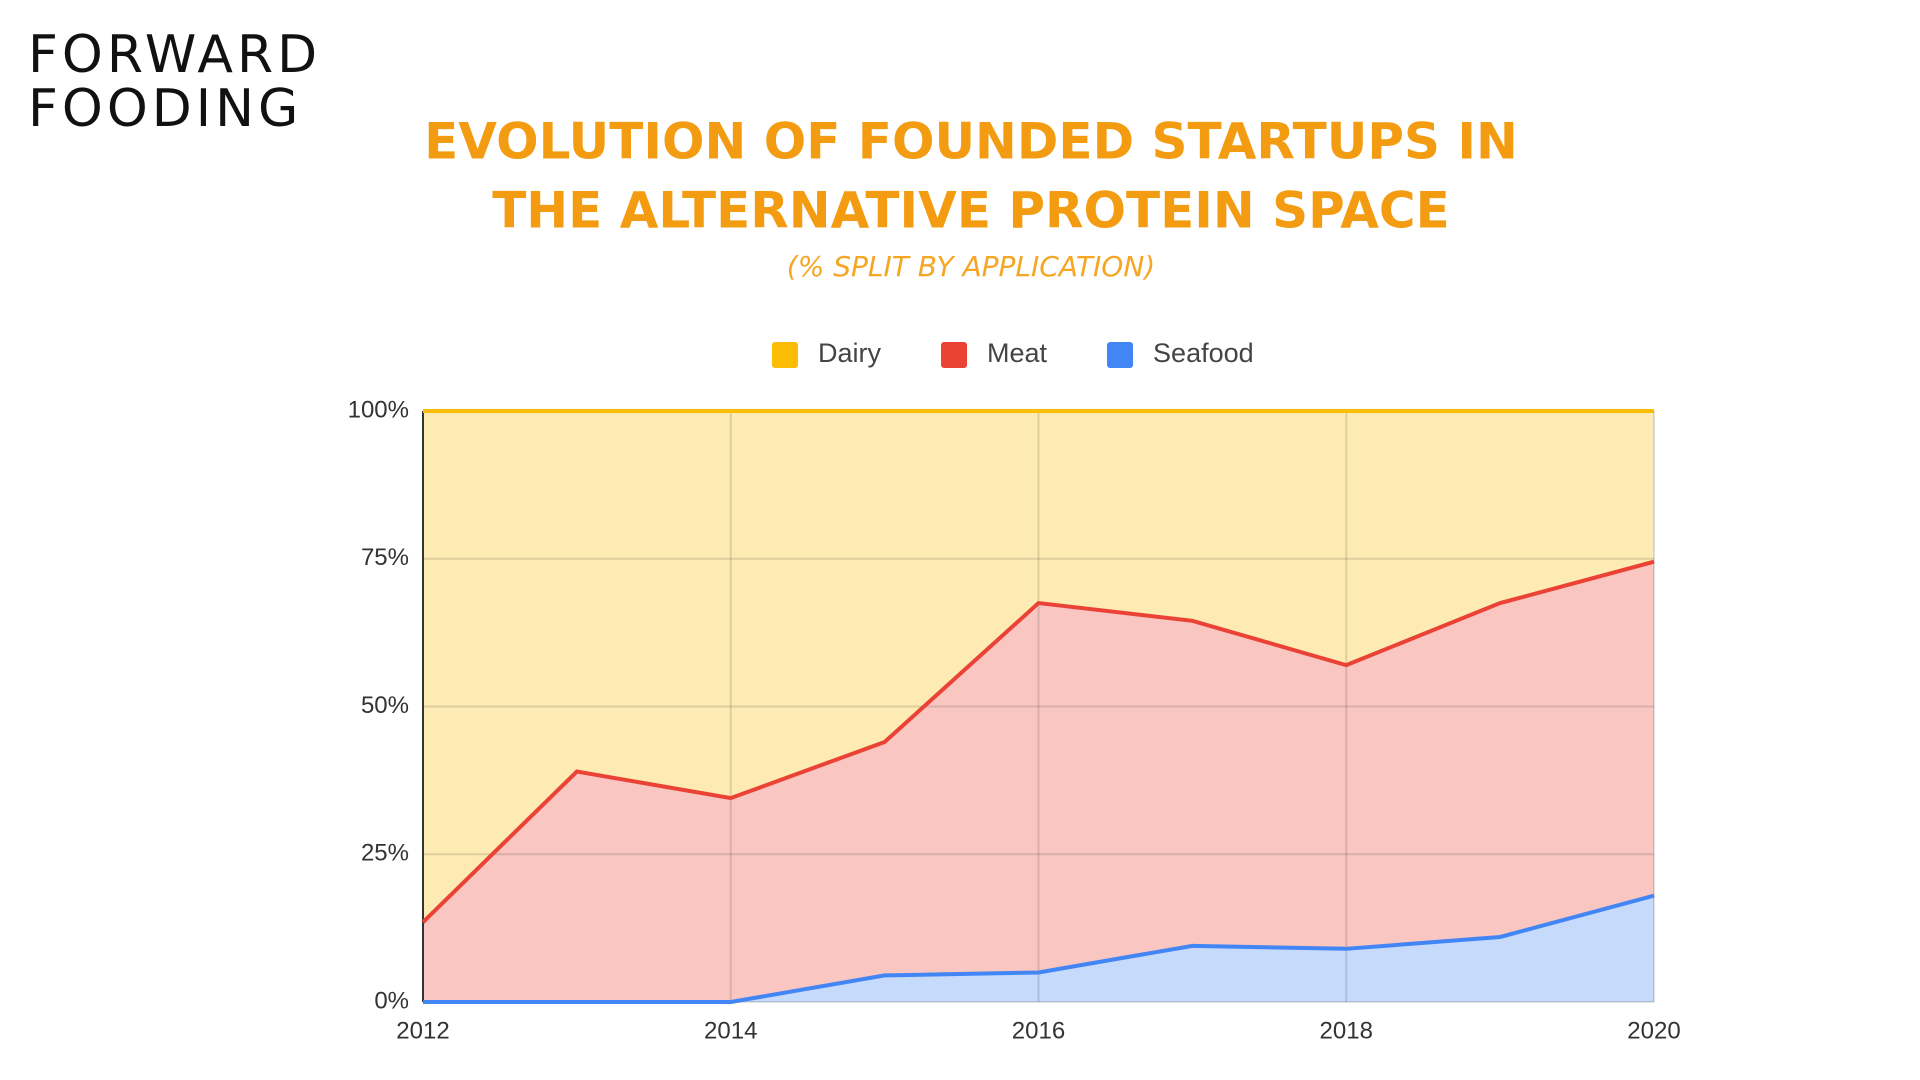  I want to click on y-tick-label: 100%, so click(378, 409).